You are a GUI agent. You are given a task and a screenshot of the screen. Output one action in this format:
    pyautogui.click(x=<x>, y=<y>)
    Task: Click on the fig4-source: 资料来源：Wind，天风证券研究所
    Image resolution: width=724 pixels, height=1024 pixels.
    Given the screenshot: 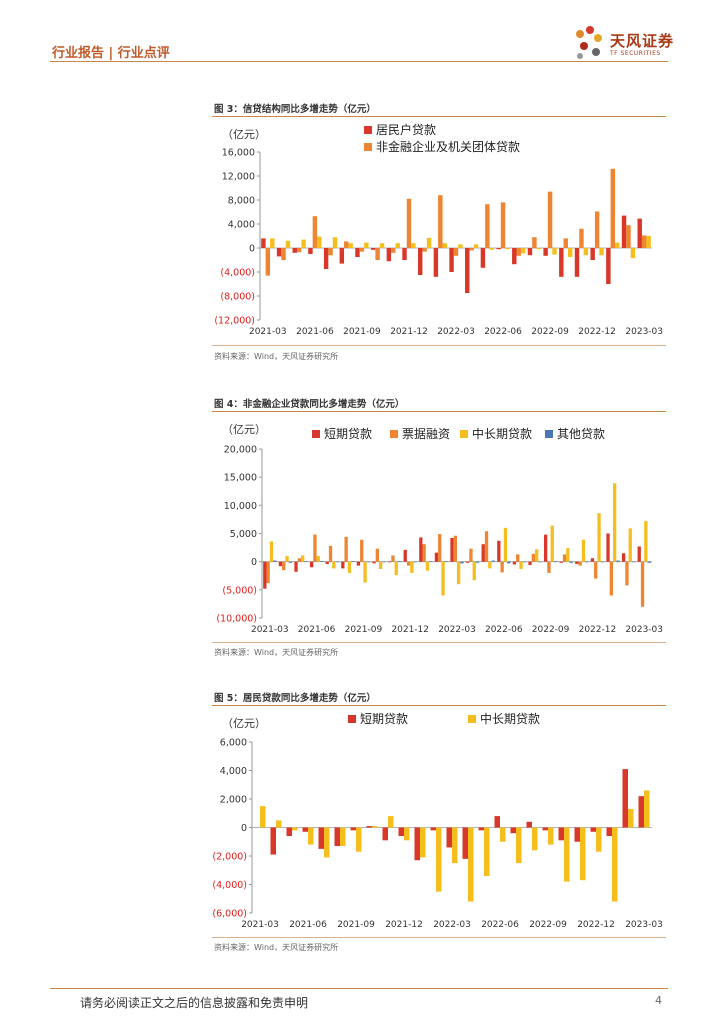 What is the action you would take?
    pyautogui.click(x=276, y=652)
    